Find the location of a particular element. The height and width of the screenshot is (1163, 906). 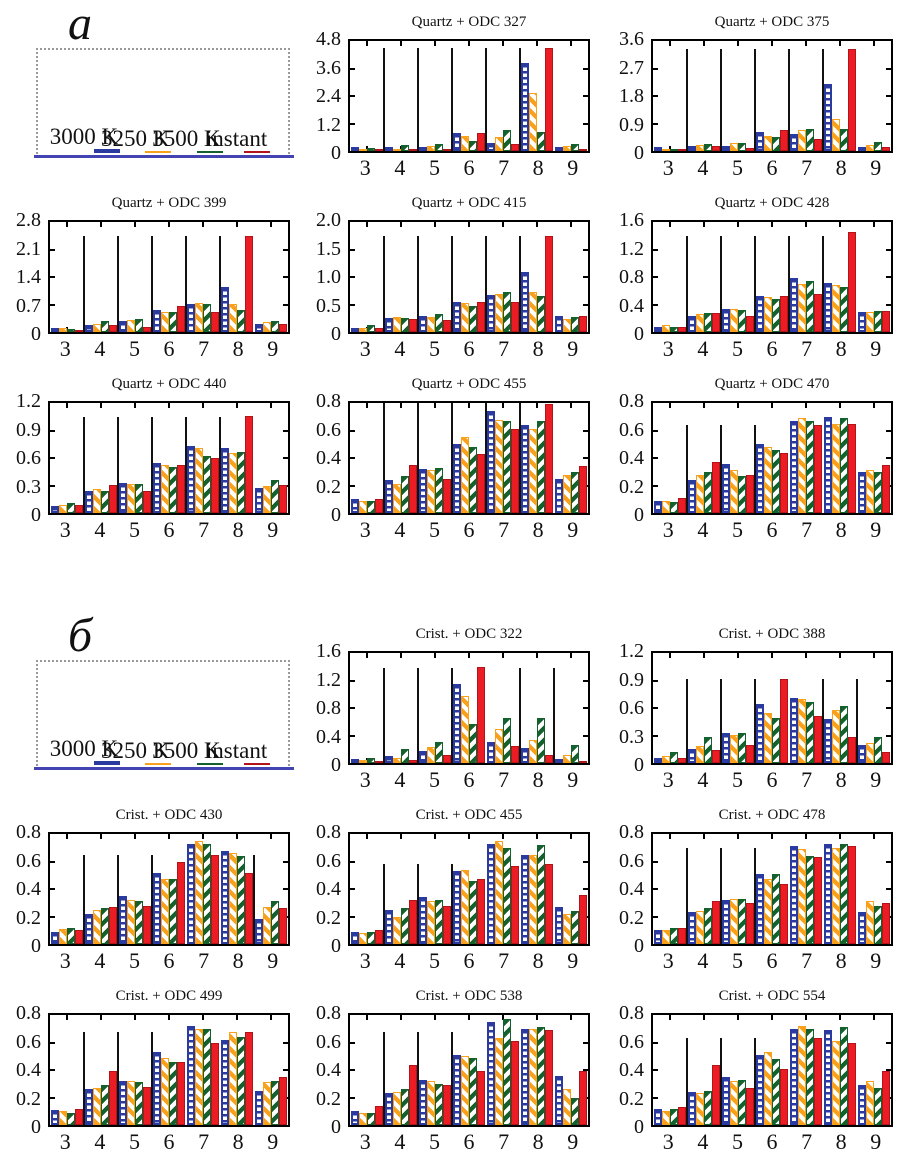

y-tick-label: 3.6 is located at coordinates (631, 39).